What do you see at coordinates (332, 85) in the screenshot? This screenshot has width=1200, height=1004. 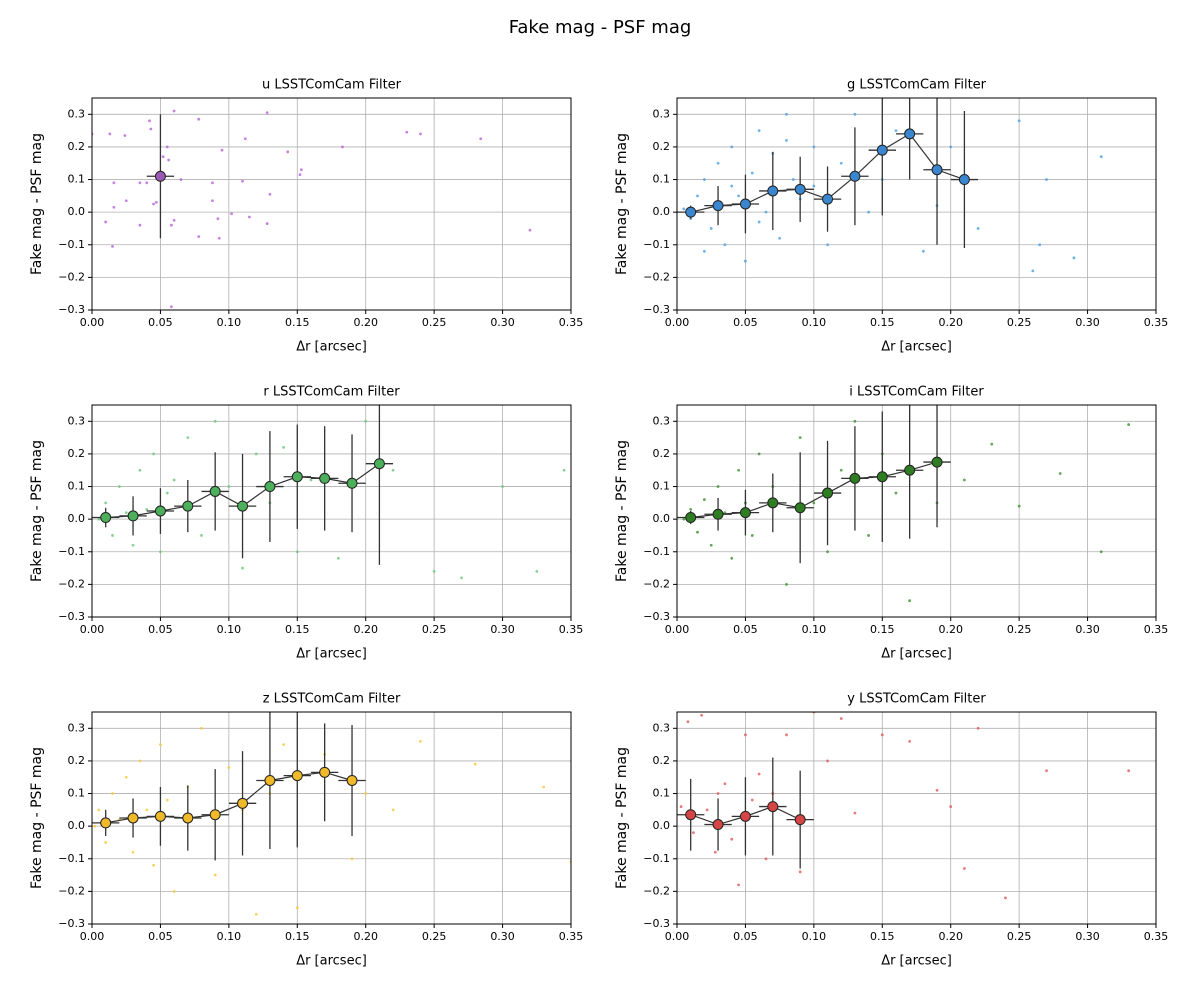 I see `panel-title: u LSSTComCam Filter` at bounding box center [332, 85].